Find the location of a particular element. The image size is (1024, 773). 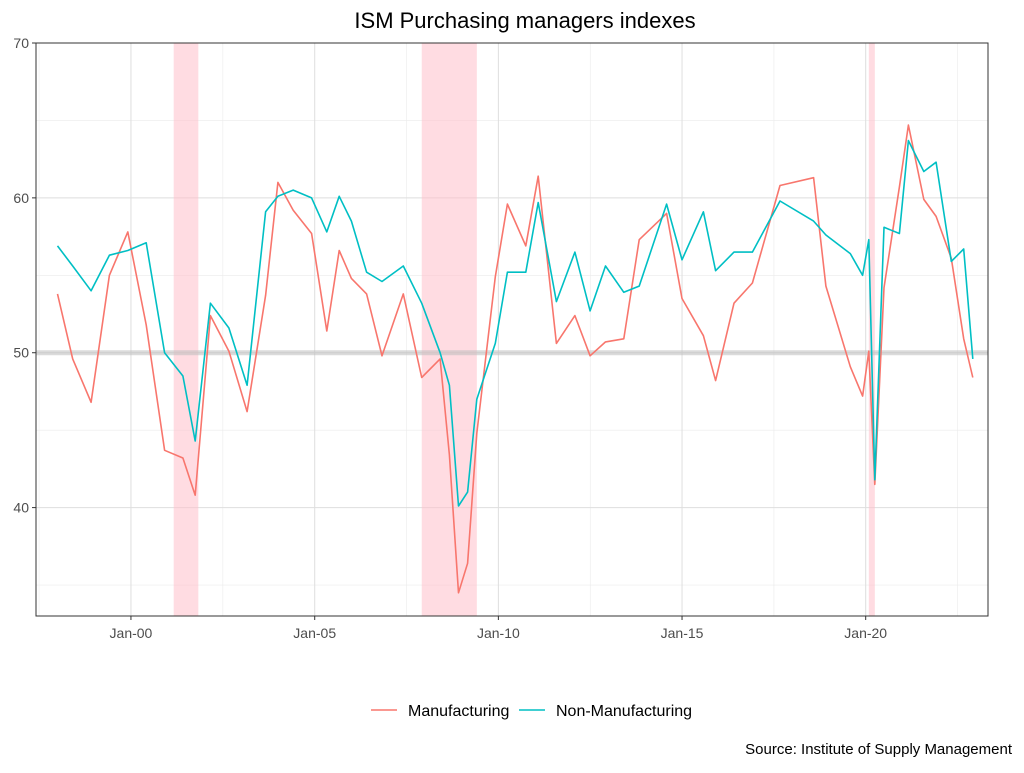

x-tick-label: Jan-00 is located at coordinates (131, 633).